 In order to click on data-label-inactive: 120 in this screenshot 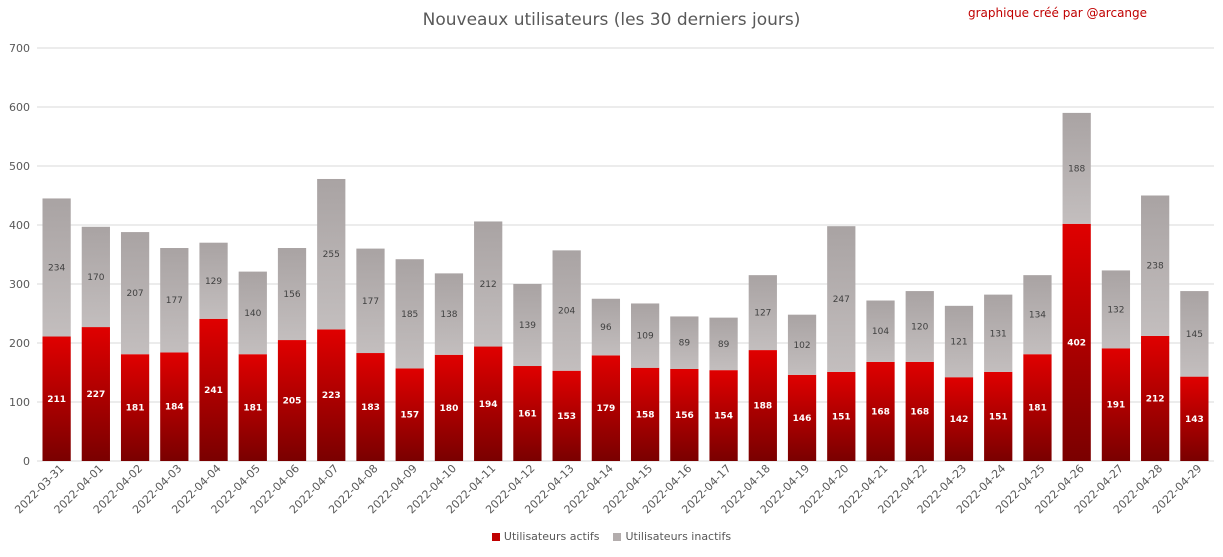, I will do `click(919, 327)`.